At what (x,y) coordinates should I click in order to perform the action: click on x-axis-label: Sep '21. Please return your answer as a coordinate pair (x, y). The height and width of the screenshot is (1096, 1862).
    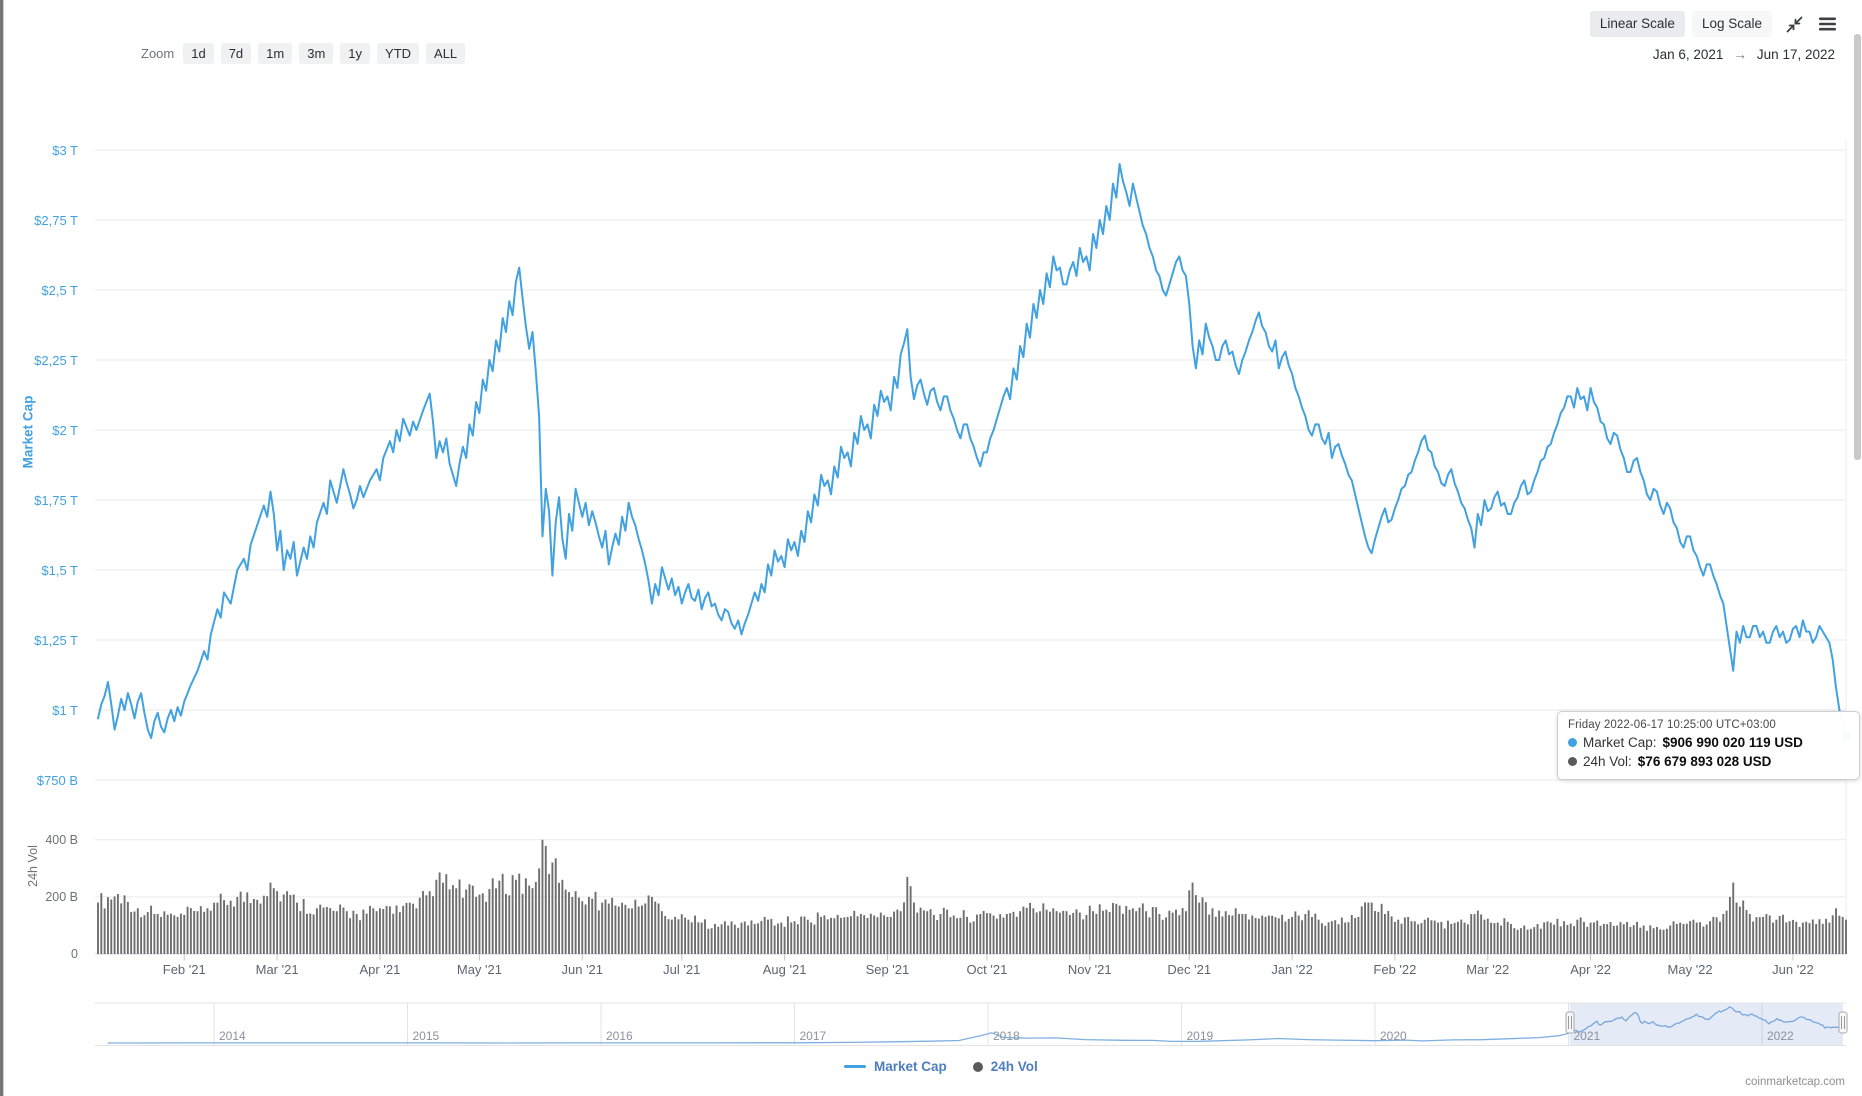
    Looking at the image, I should click on (887, 969).